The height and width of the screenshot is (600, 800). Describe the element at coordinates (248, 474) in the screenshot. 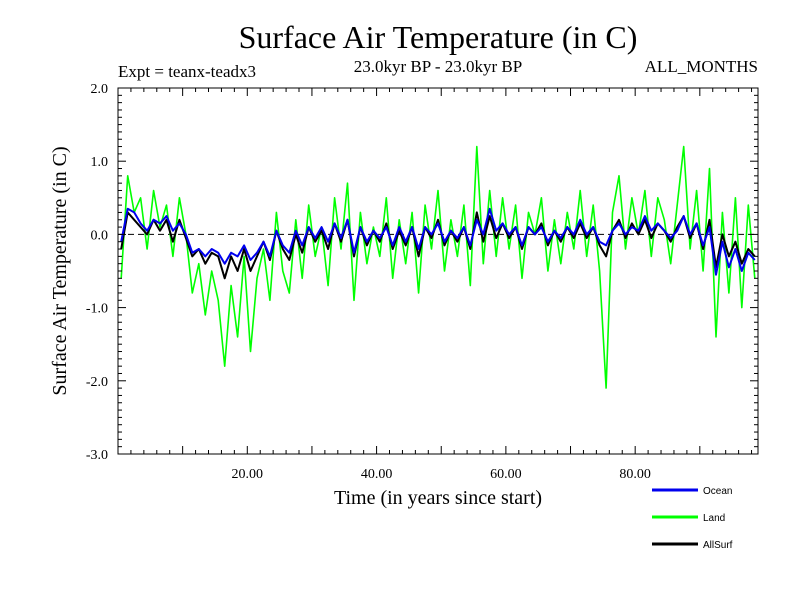

I see `x-tick-label: 20.00` at that location.